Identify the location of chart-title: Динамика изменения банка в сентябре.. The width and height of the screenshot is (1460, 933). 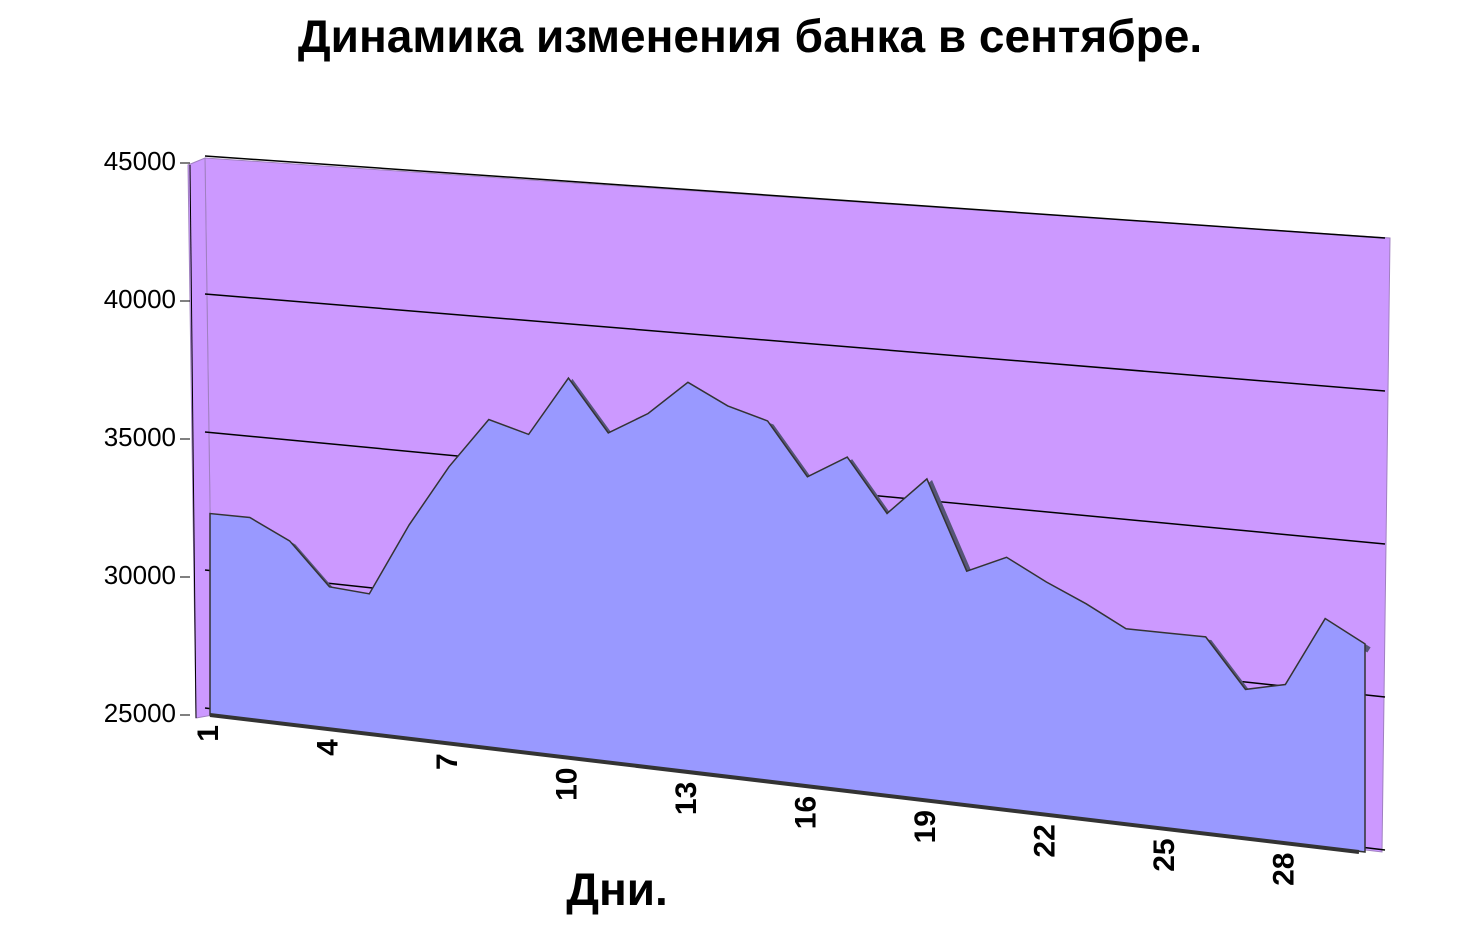
(750, 36).